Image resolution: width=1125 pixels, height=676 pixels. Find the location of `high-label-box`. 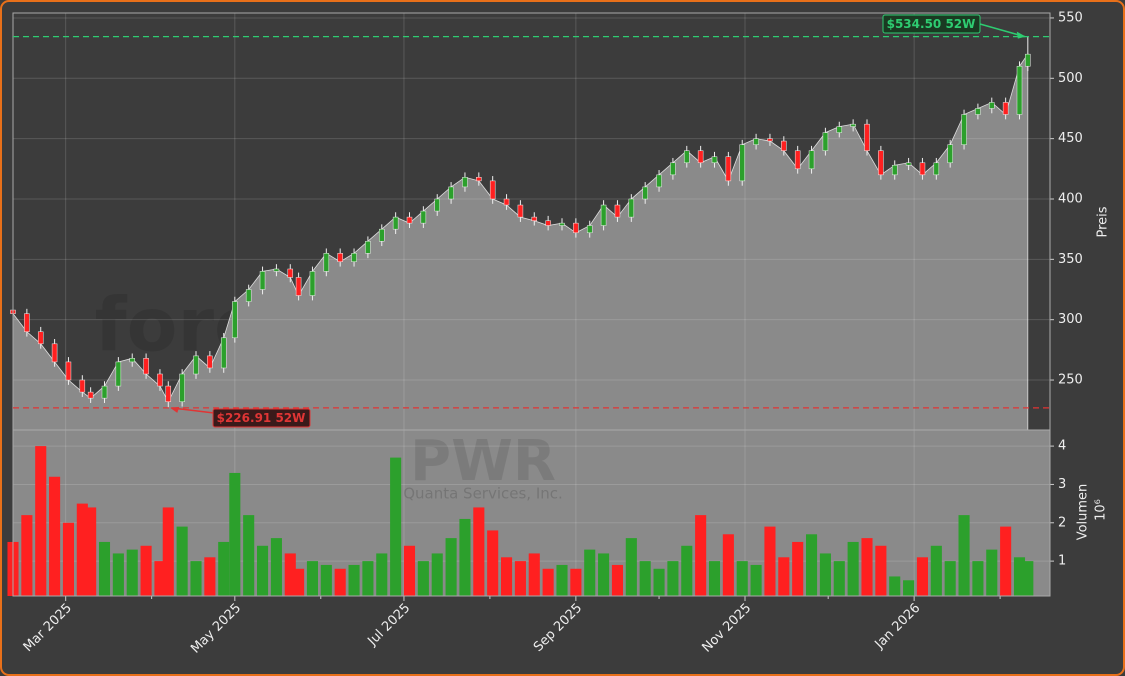

high-label-box is located at coordinates (931, 24).